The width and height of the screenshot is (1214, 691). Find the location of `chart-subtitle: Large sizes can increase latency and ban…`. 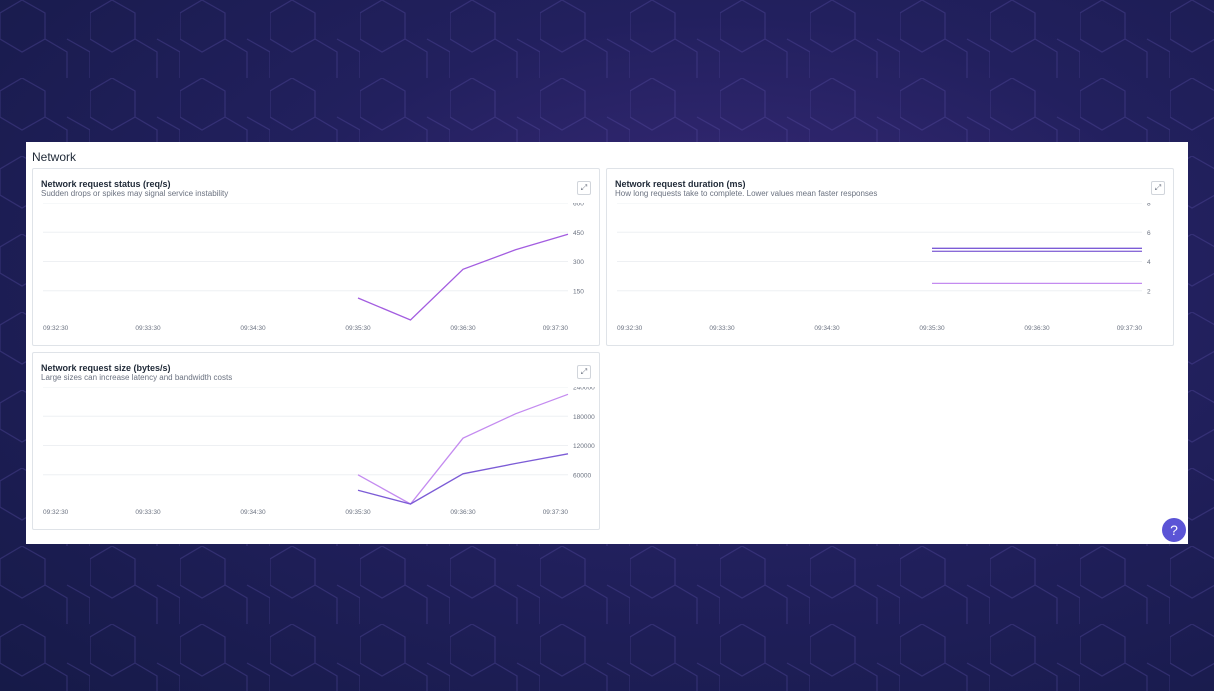

chart-subtitle: Large sizes can increase latency and ban… is located at coordinates (137, 377).